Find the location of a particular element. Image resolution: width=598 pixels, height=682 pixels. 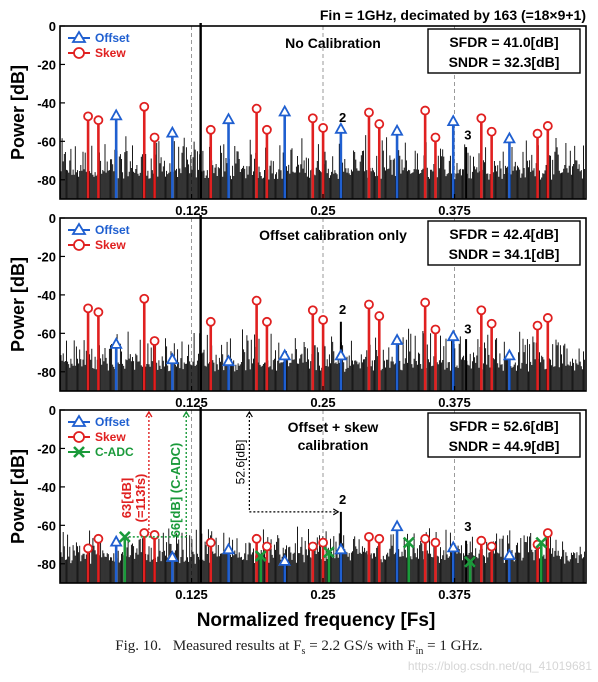

sfdr-value: SFDR = 41.0[dB] is located at coordinates (503, 42).